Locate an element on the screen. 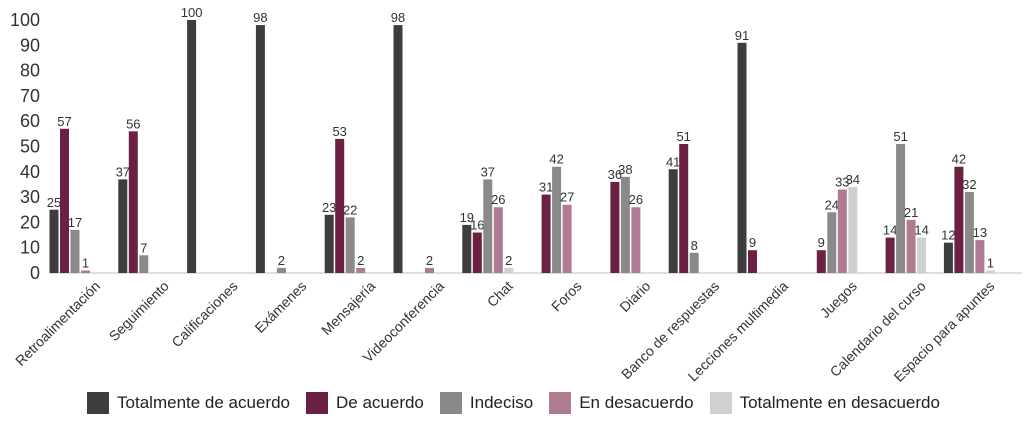 The image size is (1027, 426). data-label: 100 is located at coordinates (192, 12).